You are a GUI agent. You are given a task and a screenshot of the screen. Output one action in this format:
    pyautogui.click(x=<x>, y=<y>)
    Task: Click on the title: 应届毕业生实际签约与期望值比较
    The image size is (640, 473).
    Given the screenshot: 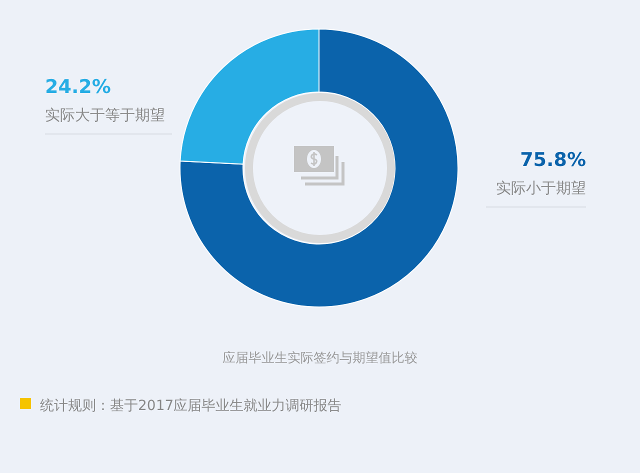 What is the action you would take?
    pyautogui.click(x=320, y=358)
    